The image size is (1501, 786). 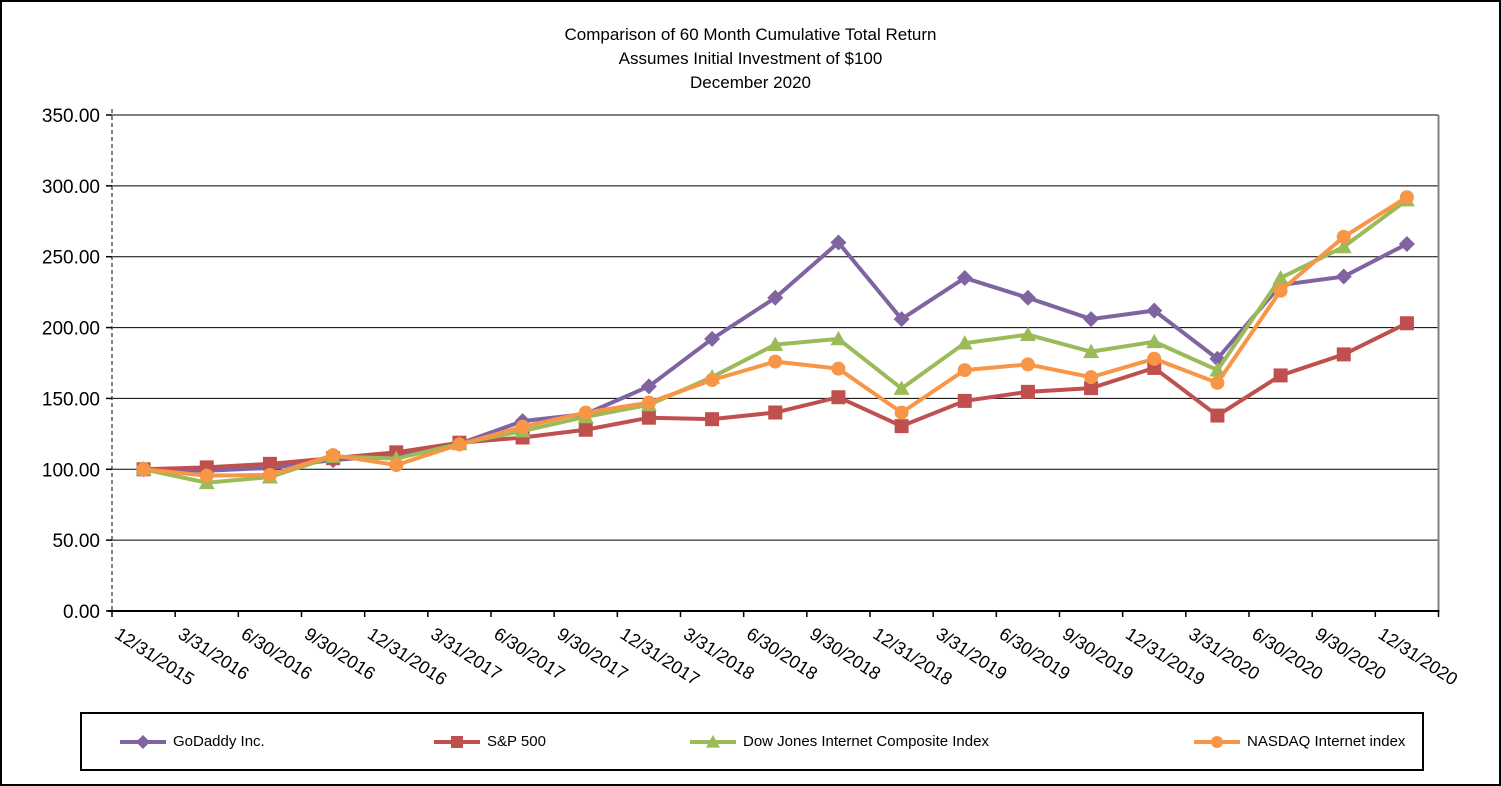 What do you see at coordinates (1418, 657) in the screenshot?
I see `x-tick-label: 12/31/2020` at bounding box center [1418, 657].